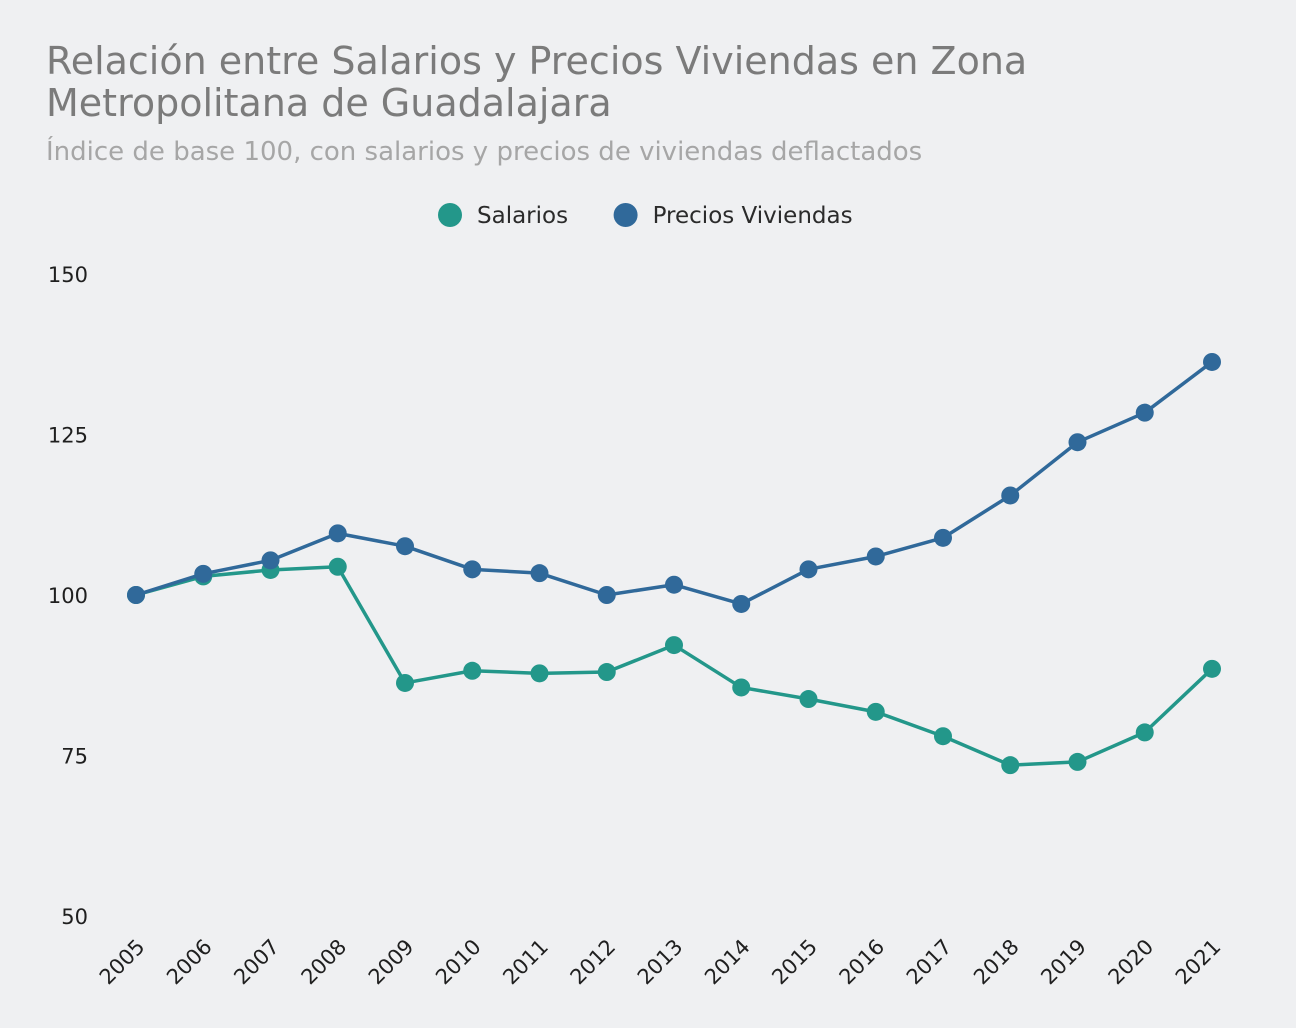 Image resolution: width=1296 pixels, height=1028 pixels. What do you see at coordinates (68, 596) in the screenshot?
I see `y-tick-label: 100` at bounding box center [68, 596].